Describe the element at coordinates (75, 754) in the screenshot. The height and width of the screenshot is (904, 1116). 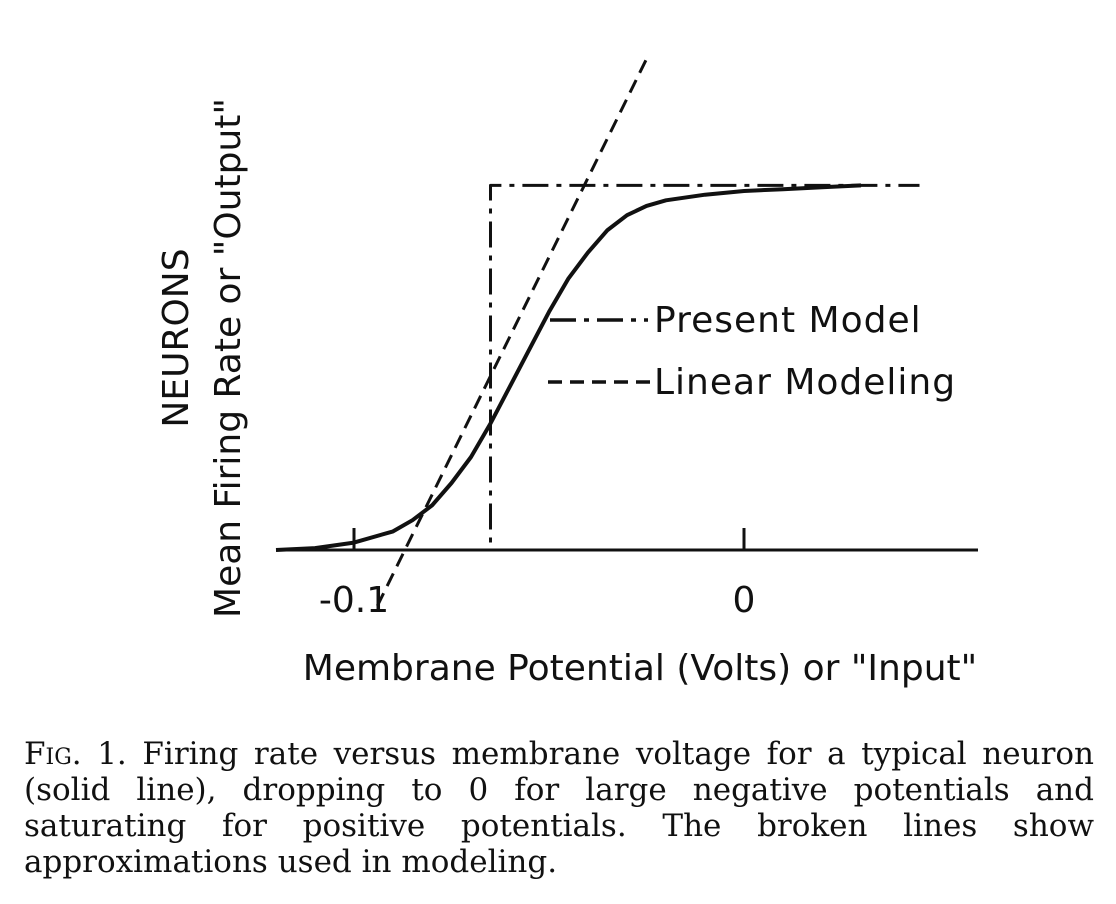
I see `caption-label: Fig. 1.` at that location.